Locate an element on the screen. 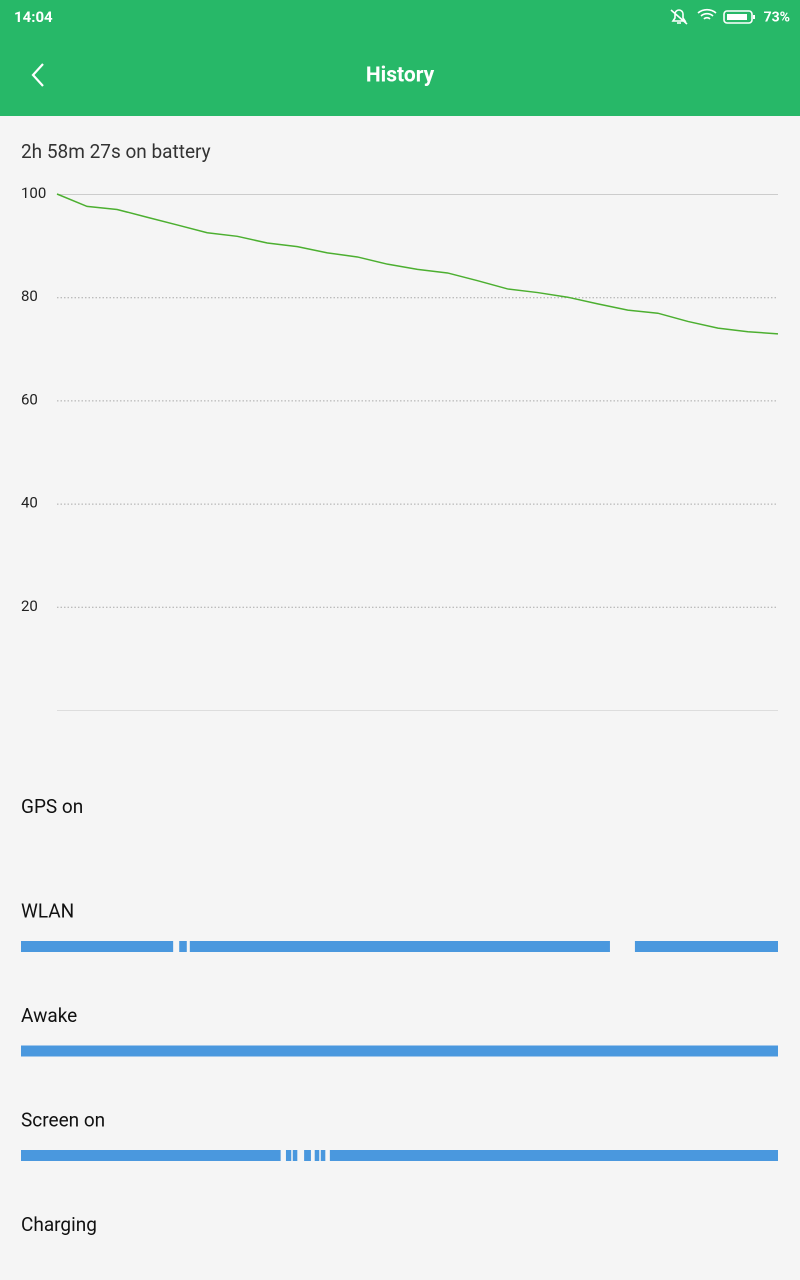  status-time: 14:04 is located at coordinates (33, 17).